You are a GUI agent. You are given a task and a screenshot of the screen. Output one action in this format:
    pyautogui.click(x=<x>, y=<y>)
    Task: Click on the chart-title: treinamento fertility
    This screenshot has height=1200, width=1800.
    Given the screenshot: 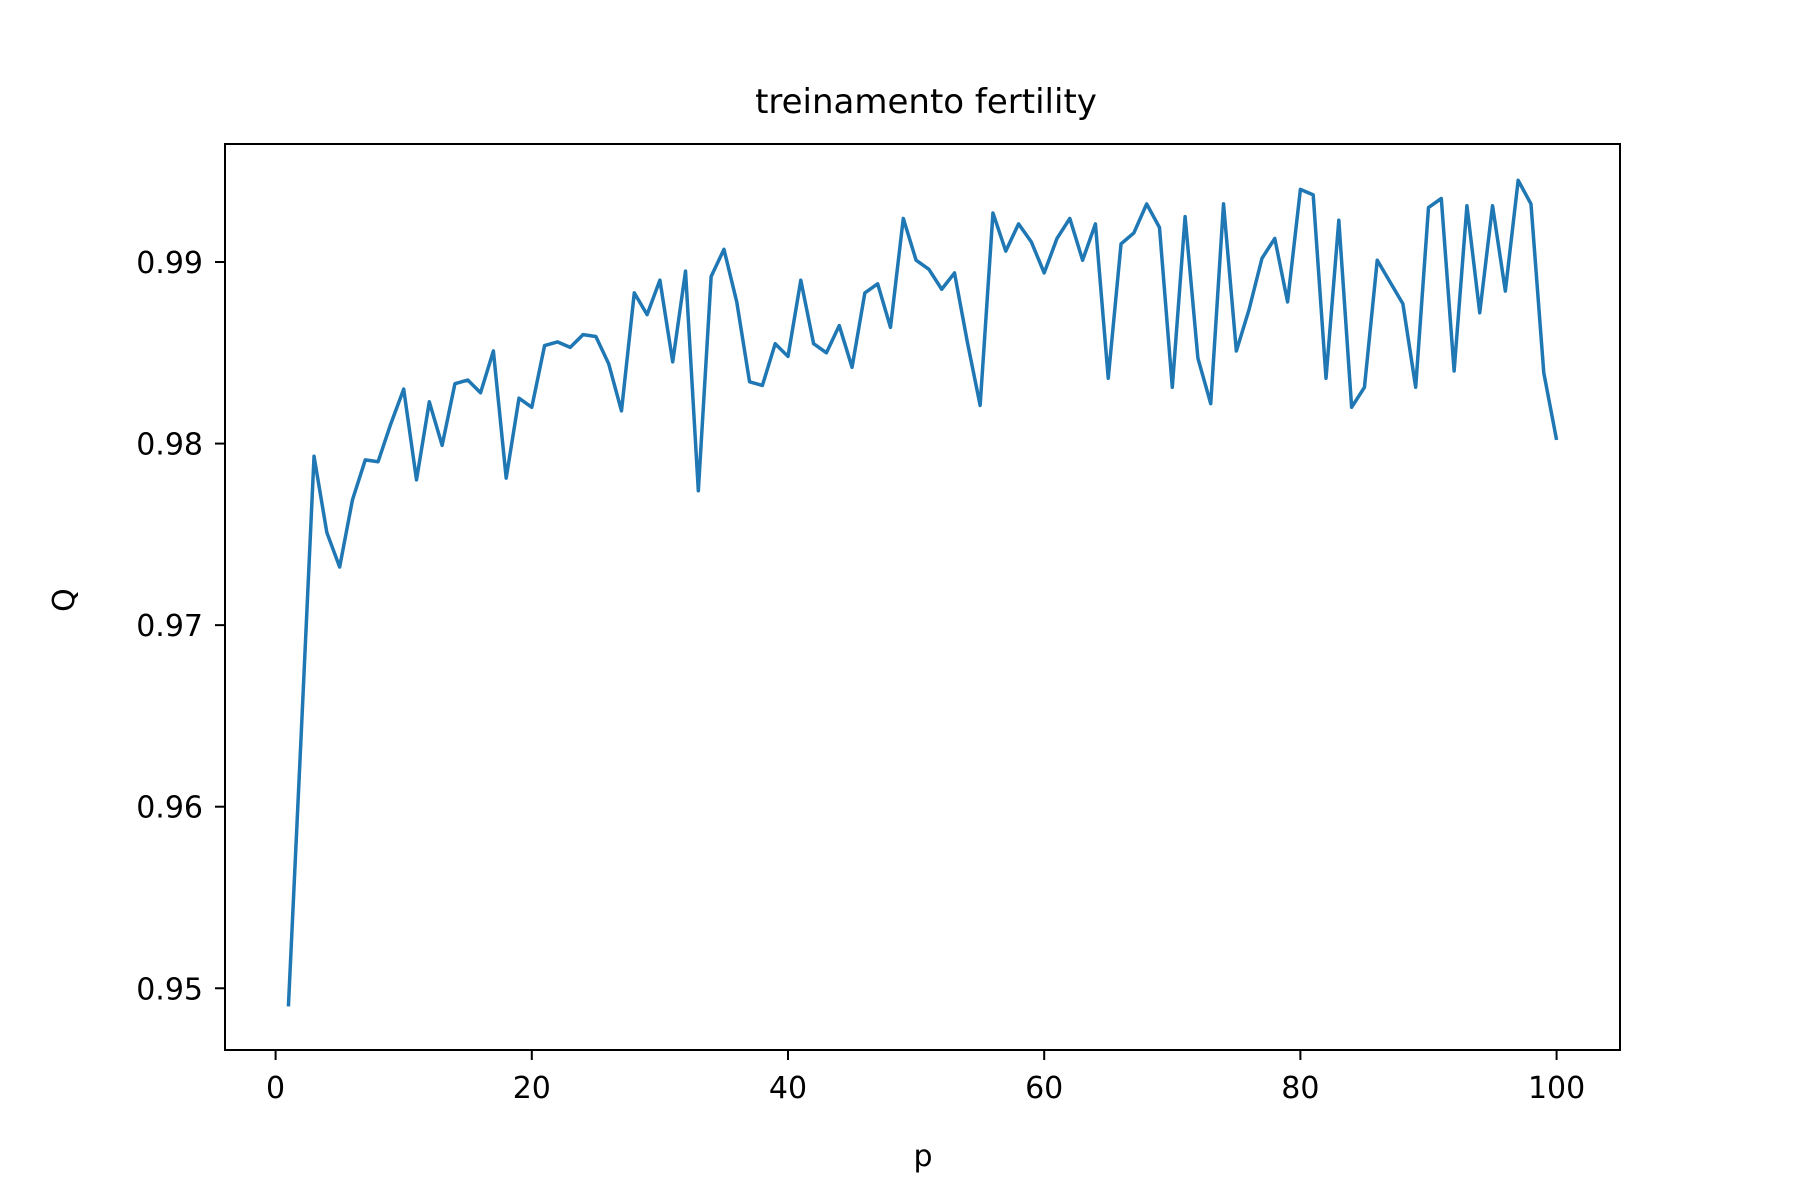 What is the action you would take?
    pyautogui.click(x=926, y=102)
    